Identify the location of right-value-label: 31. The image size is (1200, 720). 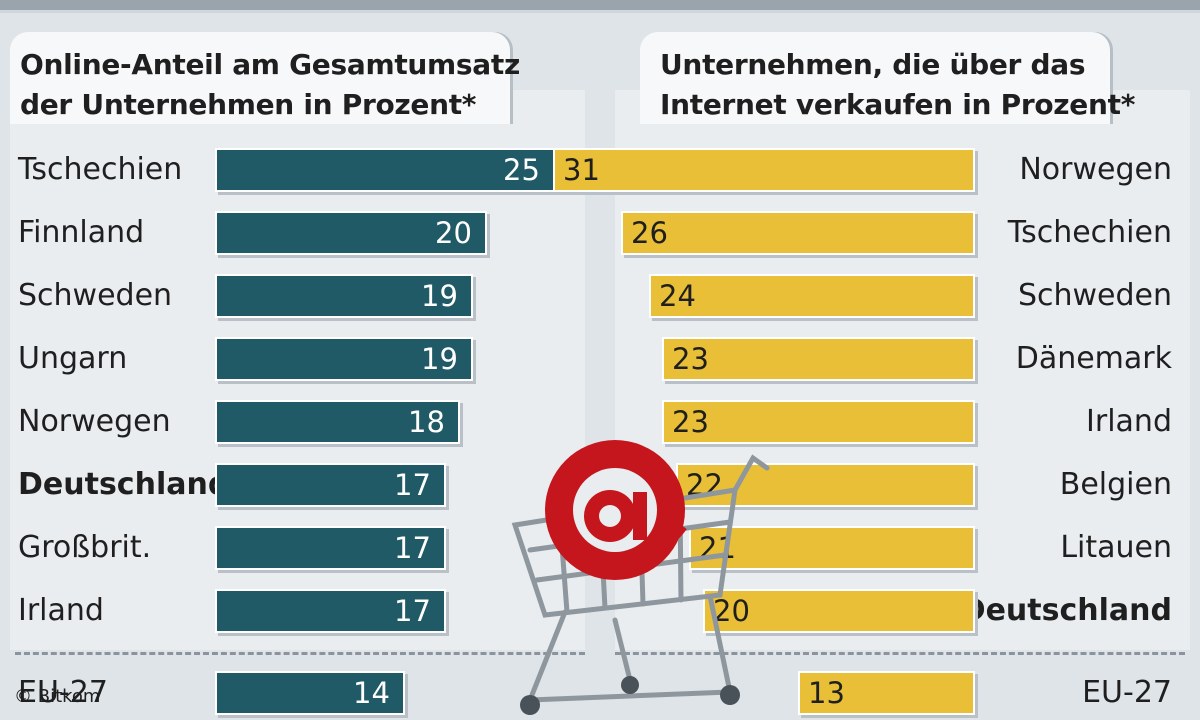
(581, 170).